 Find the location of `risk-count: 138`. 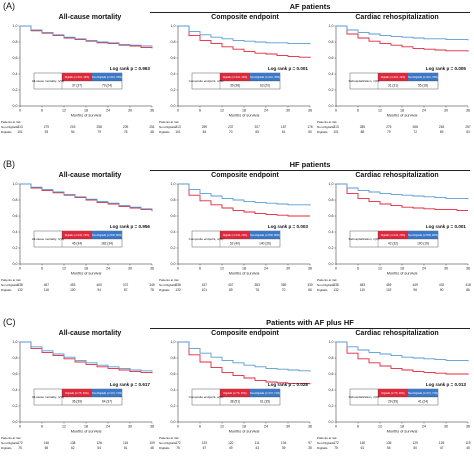

risk-count: 138 is located at coordinates (73, 443).